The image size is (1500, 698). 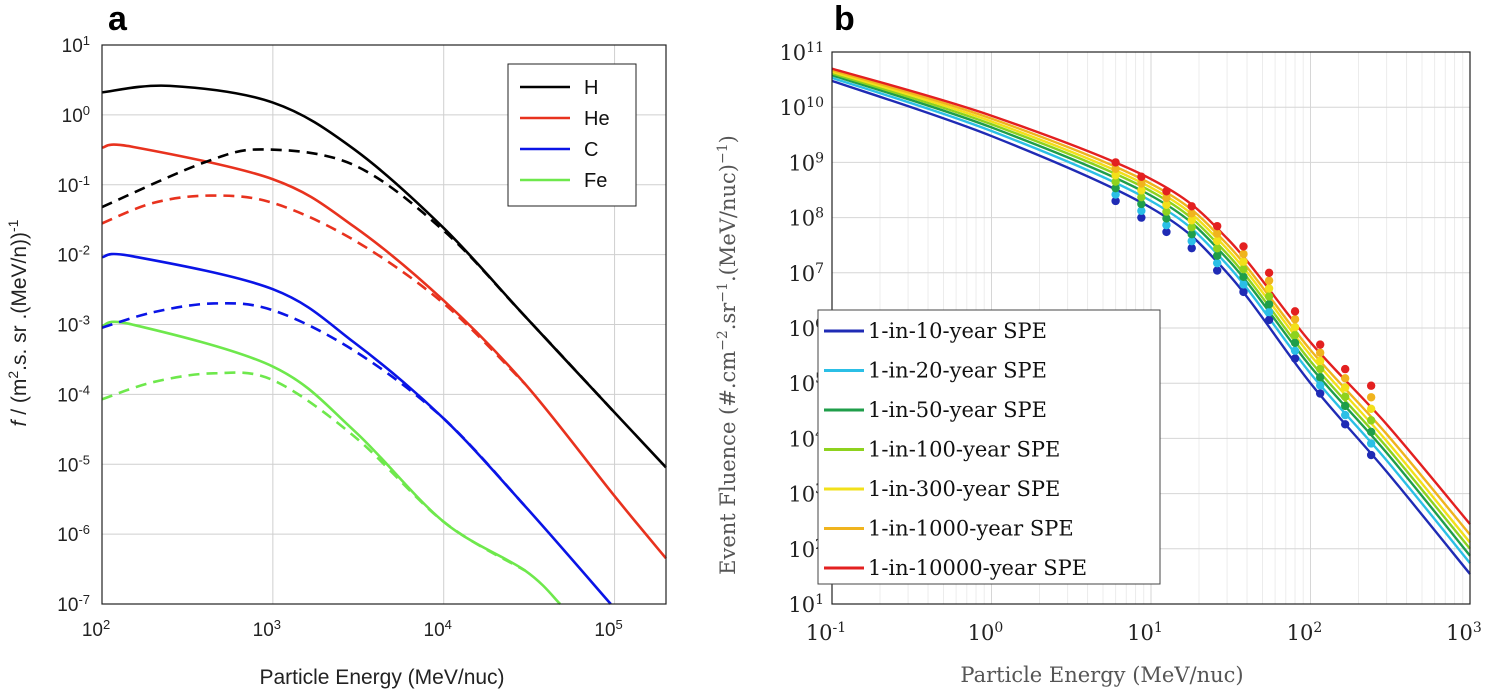 What do you see at coordinates (977, 568) in the screenshot?
I see `legend-entry: 1-in-10000-year SPE` at bounding box center [977, 568].